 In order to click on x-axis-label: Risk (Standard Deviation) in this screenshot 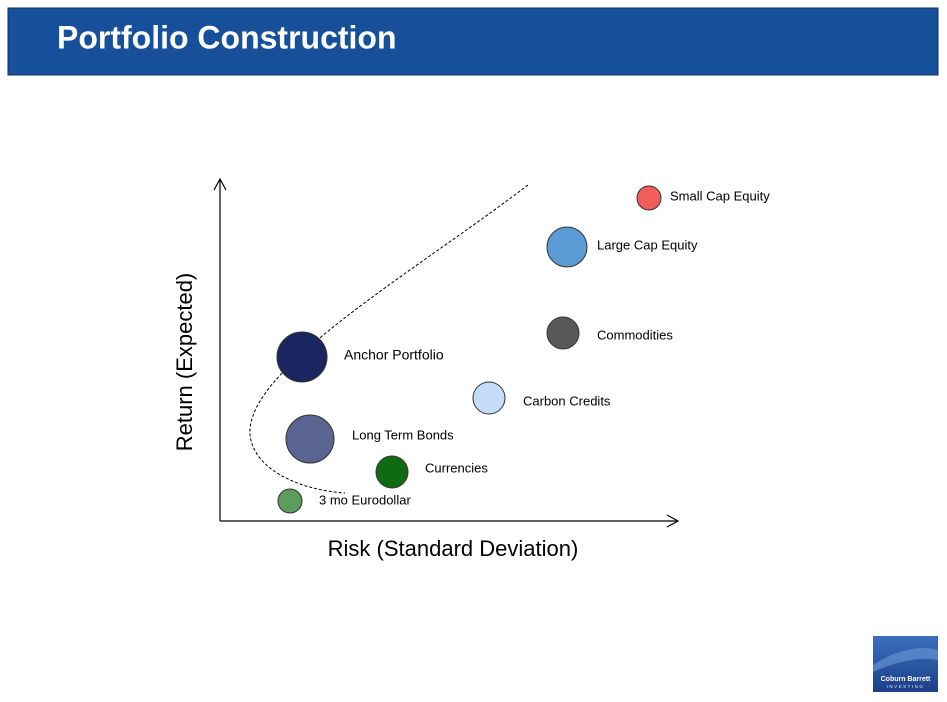, I will do `click(453, 548)`.